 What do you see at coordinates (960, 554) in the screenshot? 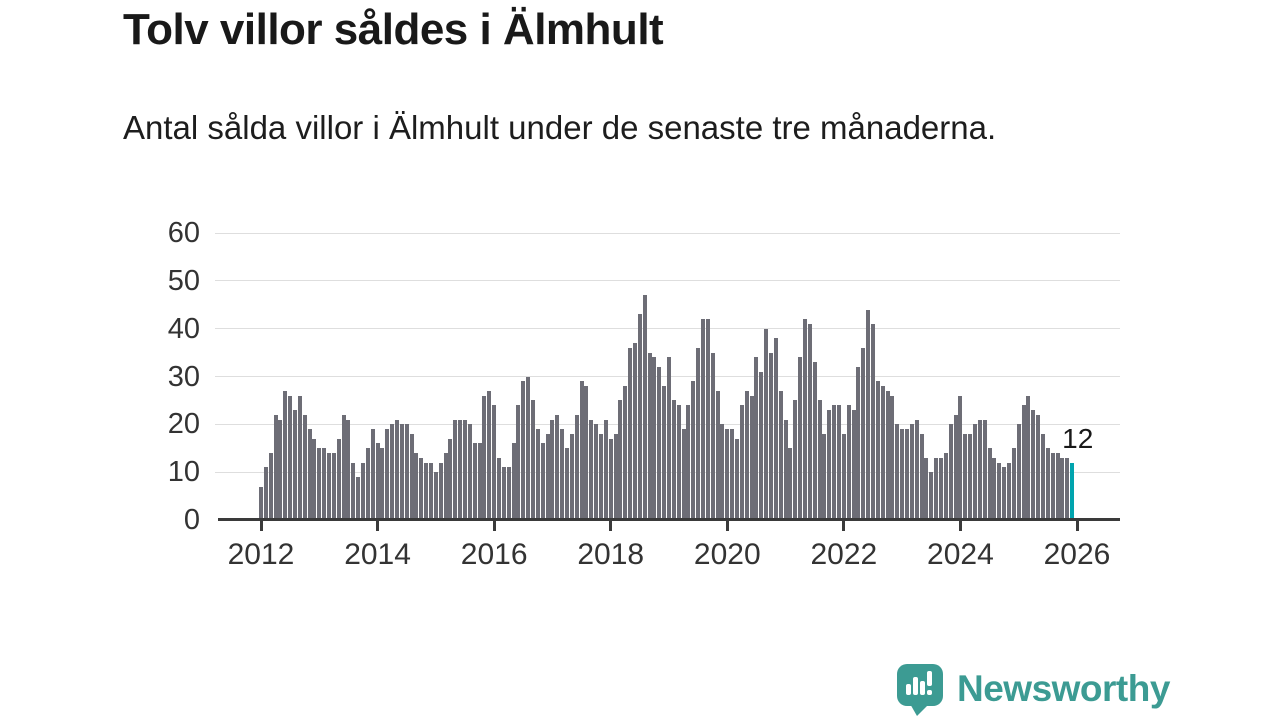
I see `x-tick-label: 2024` at bounding box center [960, 554].